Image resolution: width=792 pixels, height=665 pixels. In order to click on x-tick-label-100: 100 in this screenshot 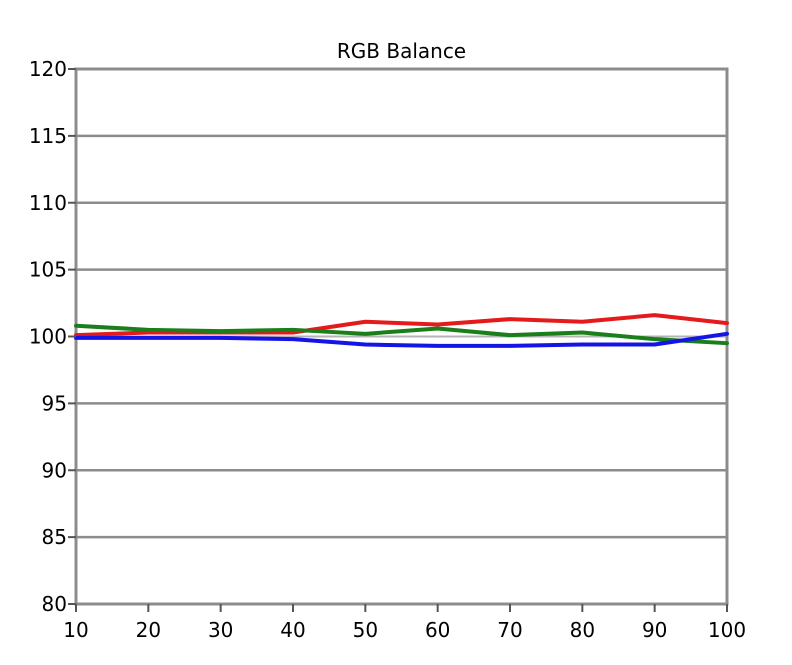, I will do `click(727, 630)`.